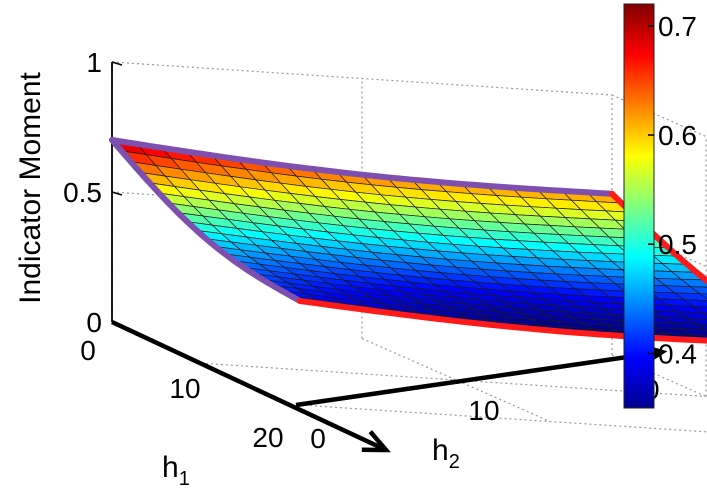  I want to click on colorbar, so click(639, 206).